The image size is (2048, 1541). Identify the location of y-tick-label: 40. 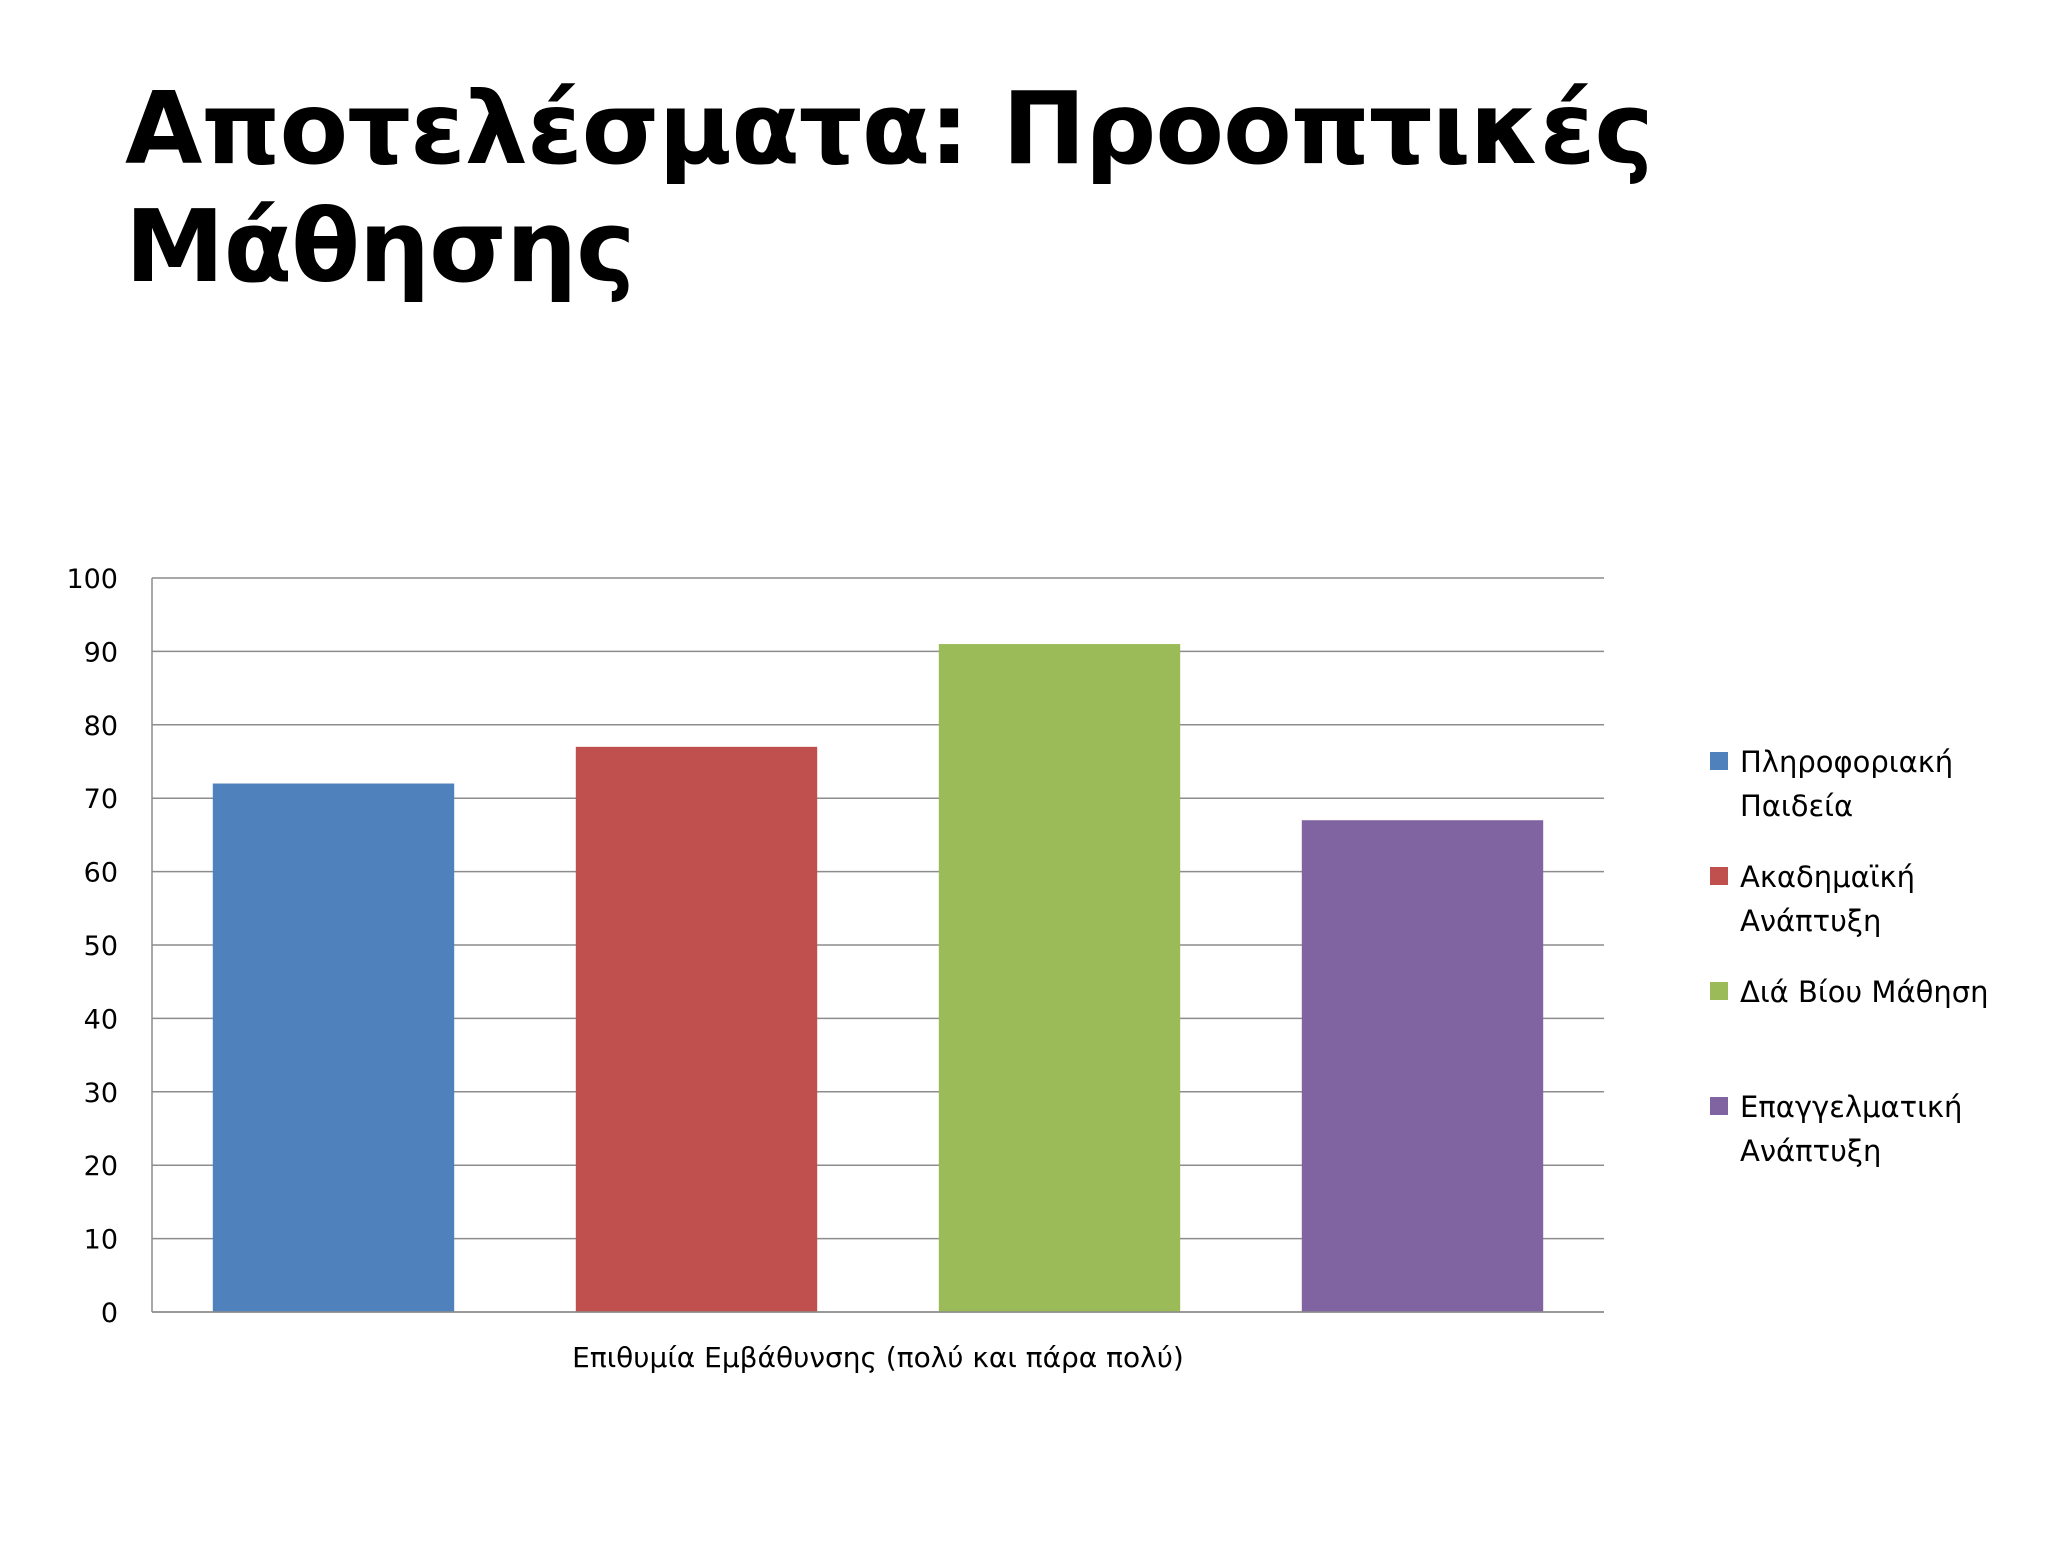
(101, 1019).